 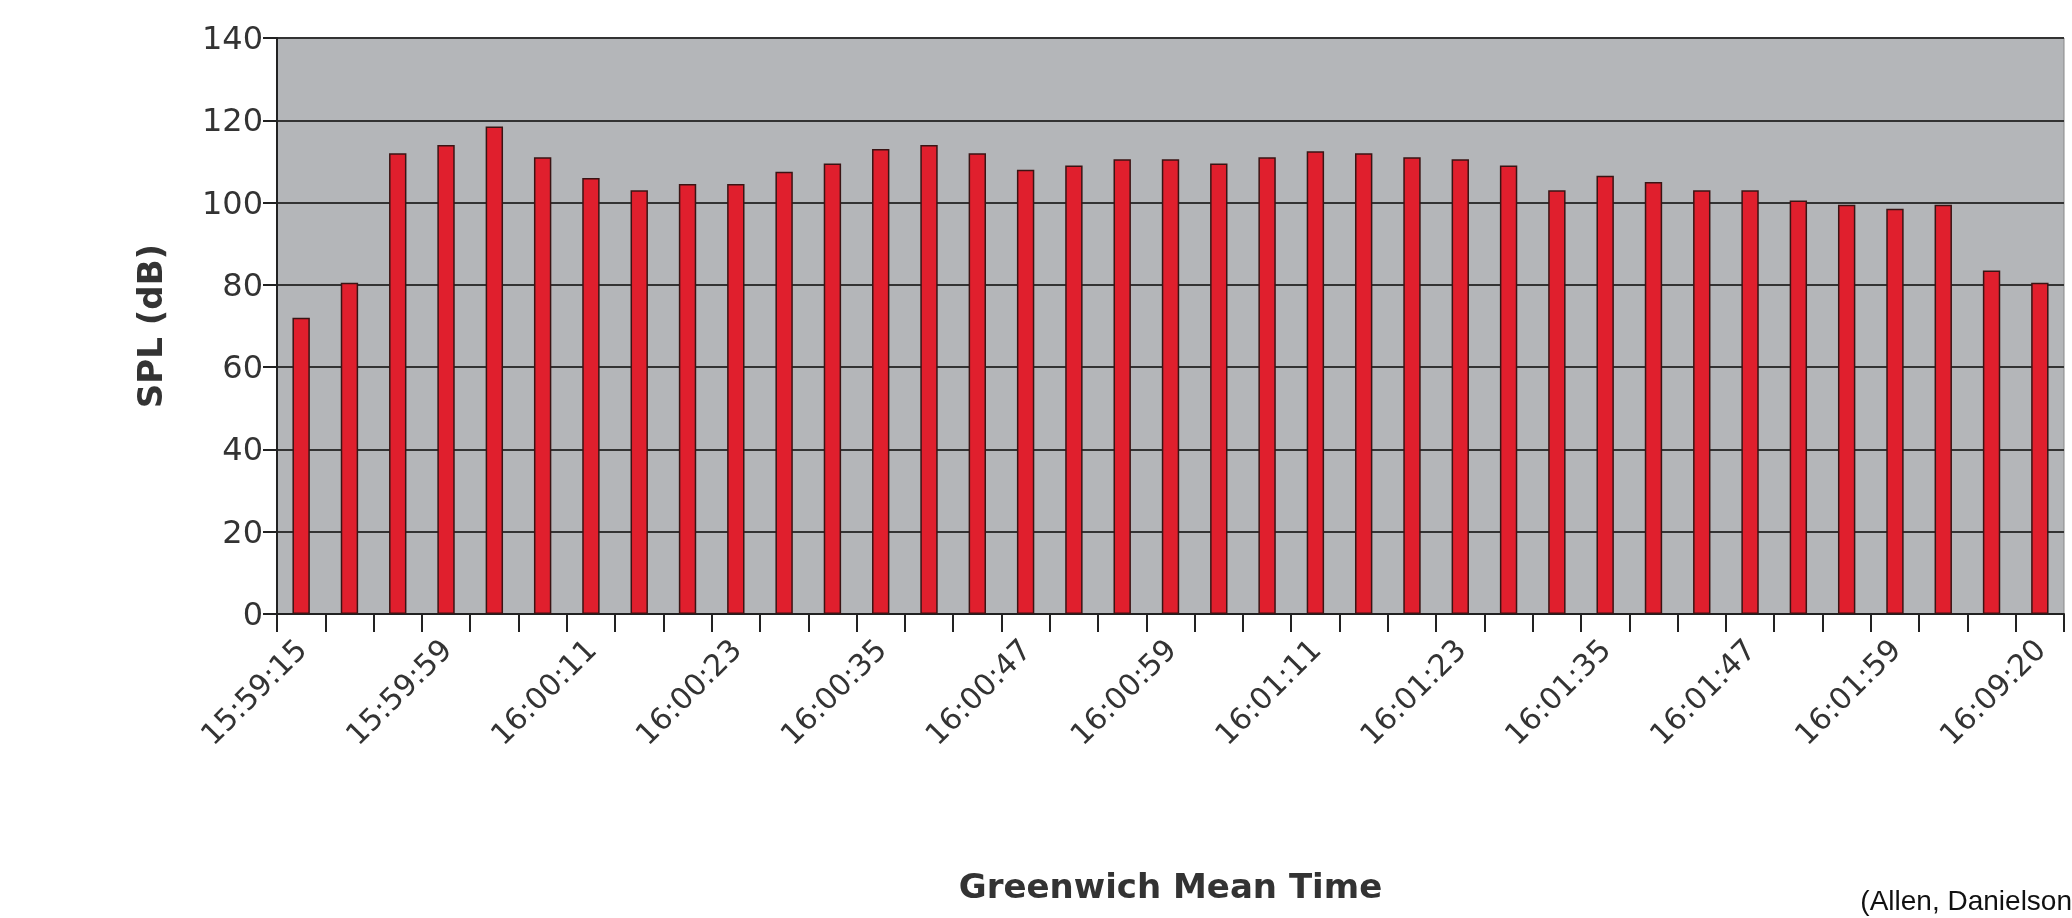 What do you see at coordinates (150, 326) in the screenshot?
I see `y-axis-title: SPL (dB)` at bounding box center [150, 326].